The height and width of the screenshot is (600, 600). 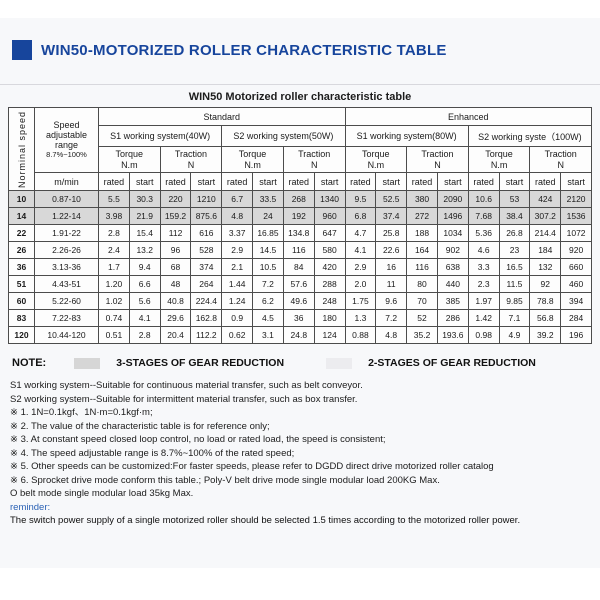 What do you see at coordinates (268, 250) in the screenshot?
I see `value-cell: 14.5` at bounding box center [268, 250].